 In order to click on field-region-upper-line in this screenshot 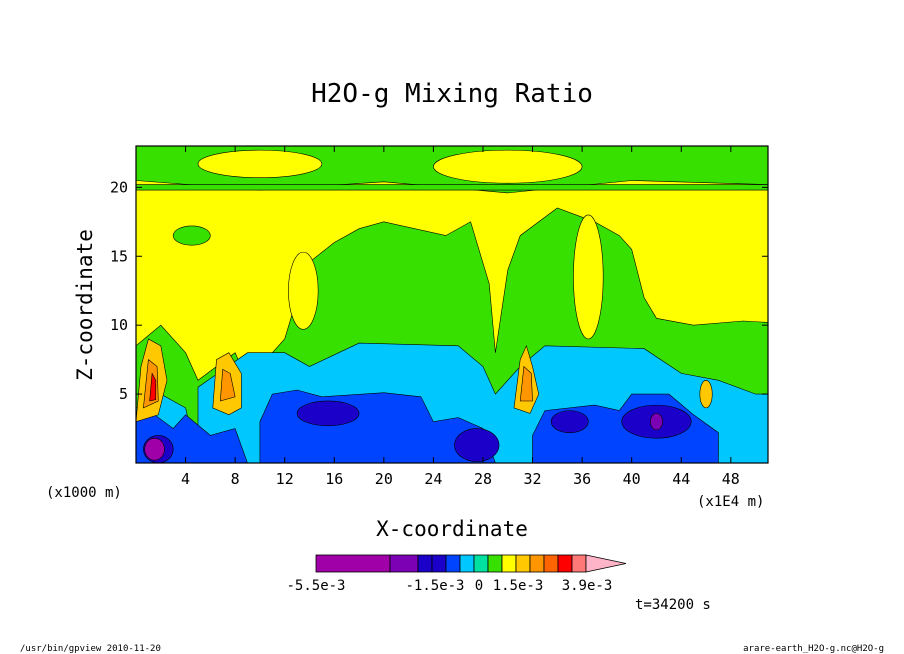, I will do `click(452, 187)`.